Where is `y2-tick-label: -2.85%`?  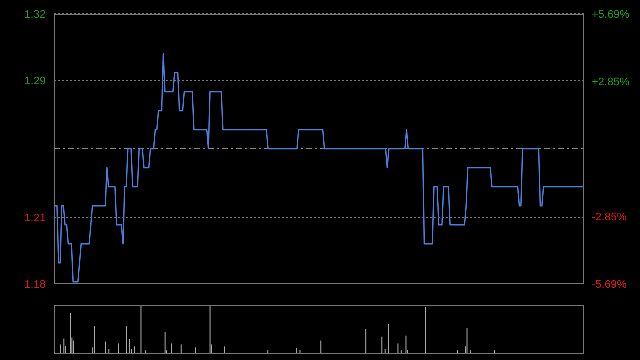
y2-tick-label: -2.85% is located at coordinates (610, 218).